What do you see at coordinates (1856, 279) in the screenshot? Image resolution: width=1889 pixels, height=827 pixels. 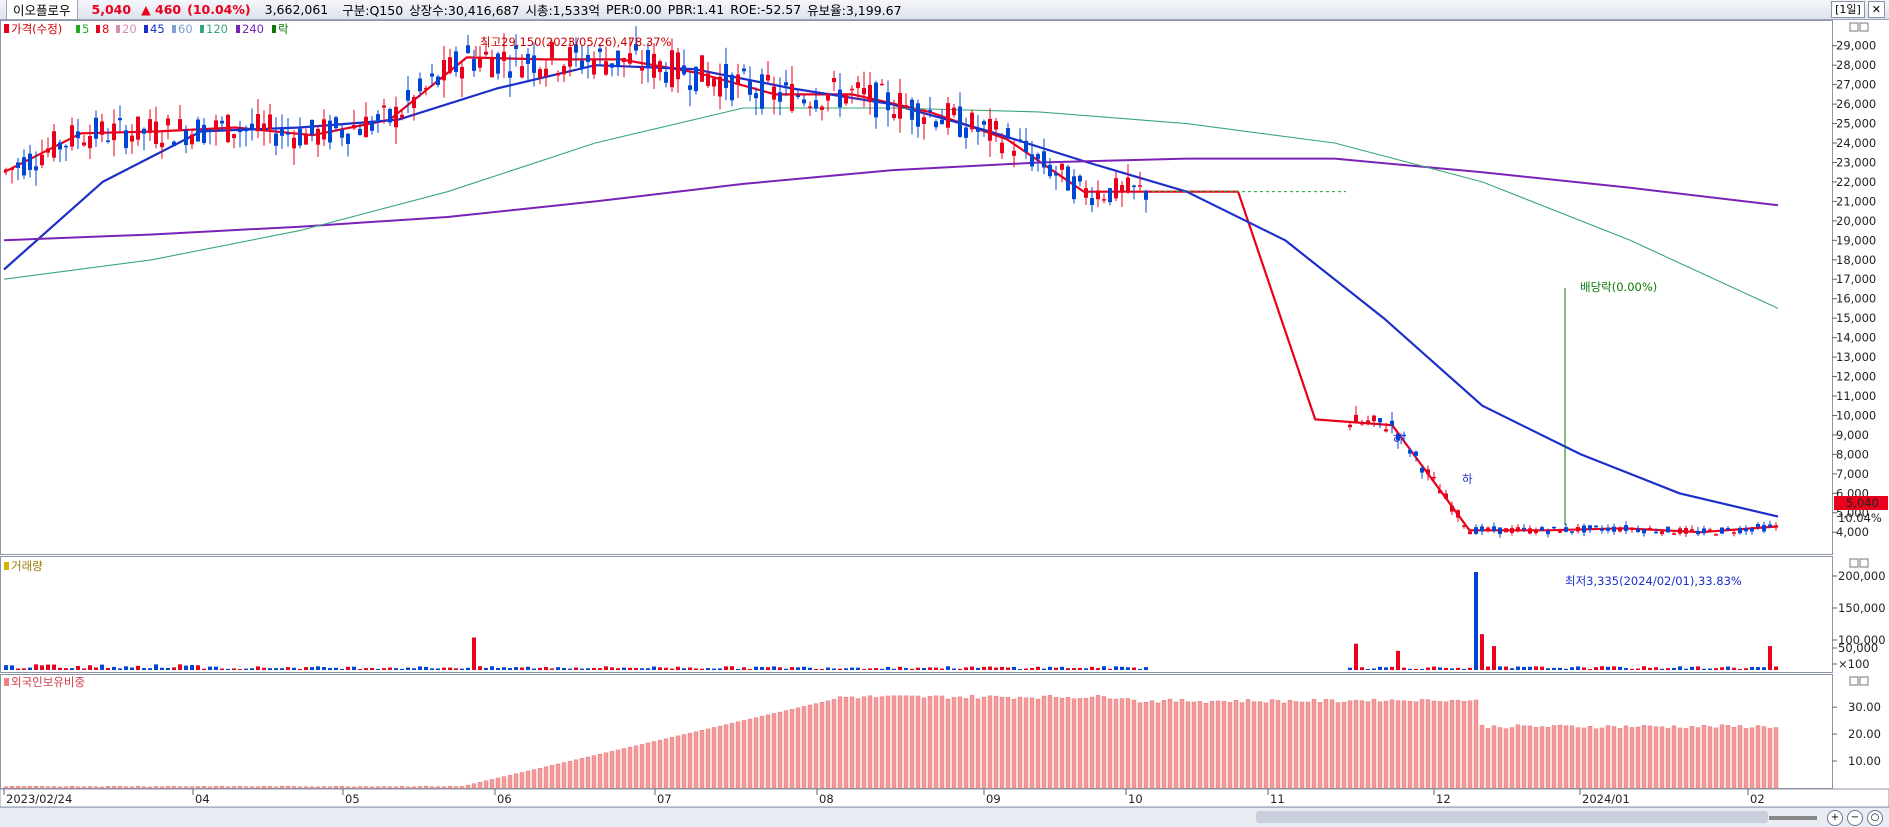 I see `y-tick-label: 17,000` at bounding box center [1856, 279].